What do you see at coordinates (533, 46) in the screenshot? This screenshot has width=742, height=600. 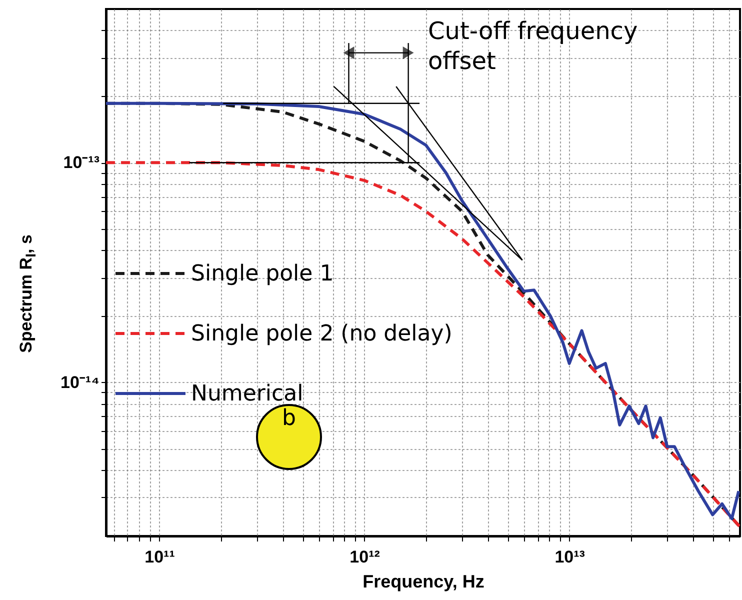 I see `annotation: Cut-off frequency offset` at bounding box center [533, 46].